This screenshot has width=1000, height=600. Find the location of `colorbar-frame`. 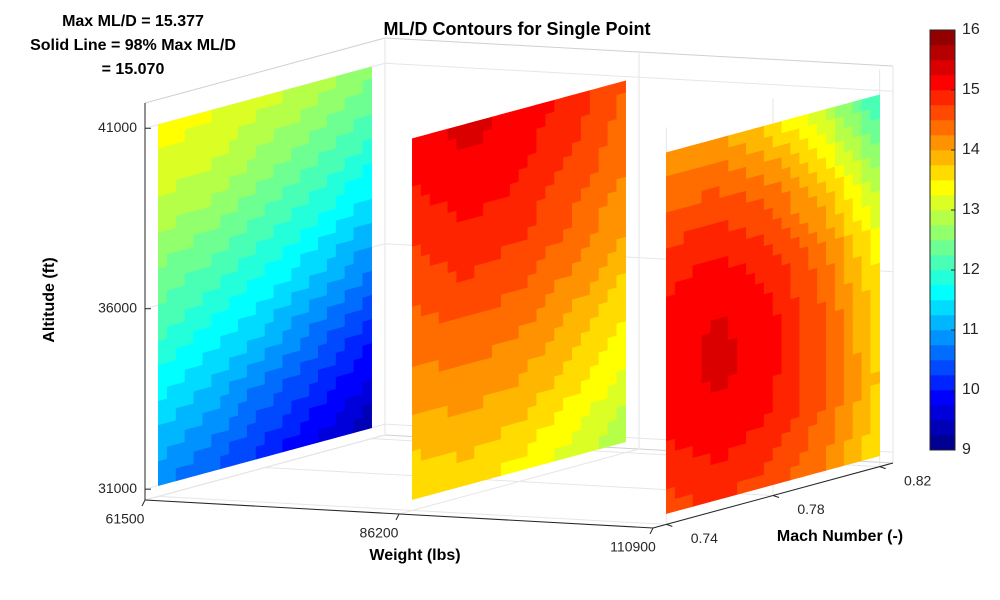

colorbar-frame is located at coordinates (942, 240).